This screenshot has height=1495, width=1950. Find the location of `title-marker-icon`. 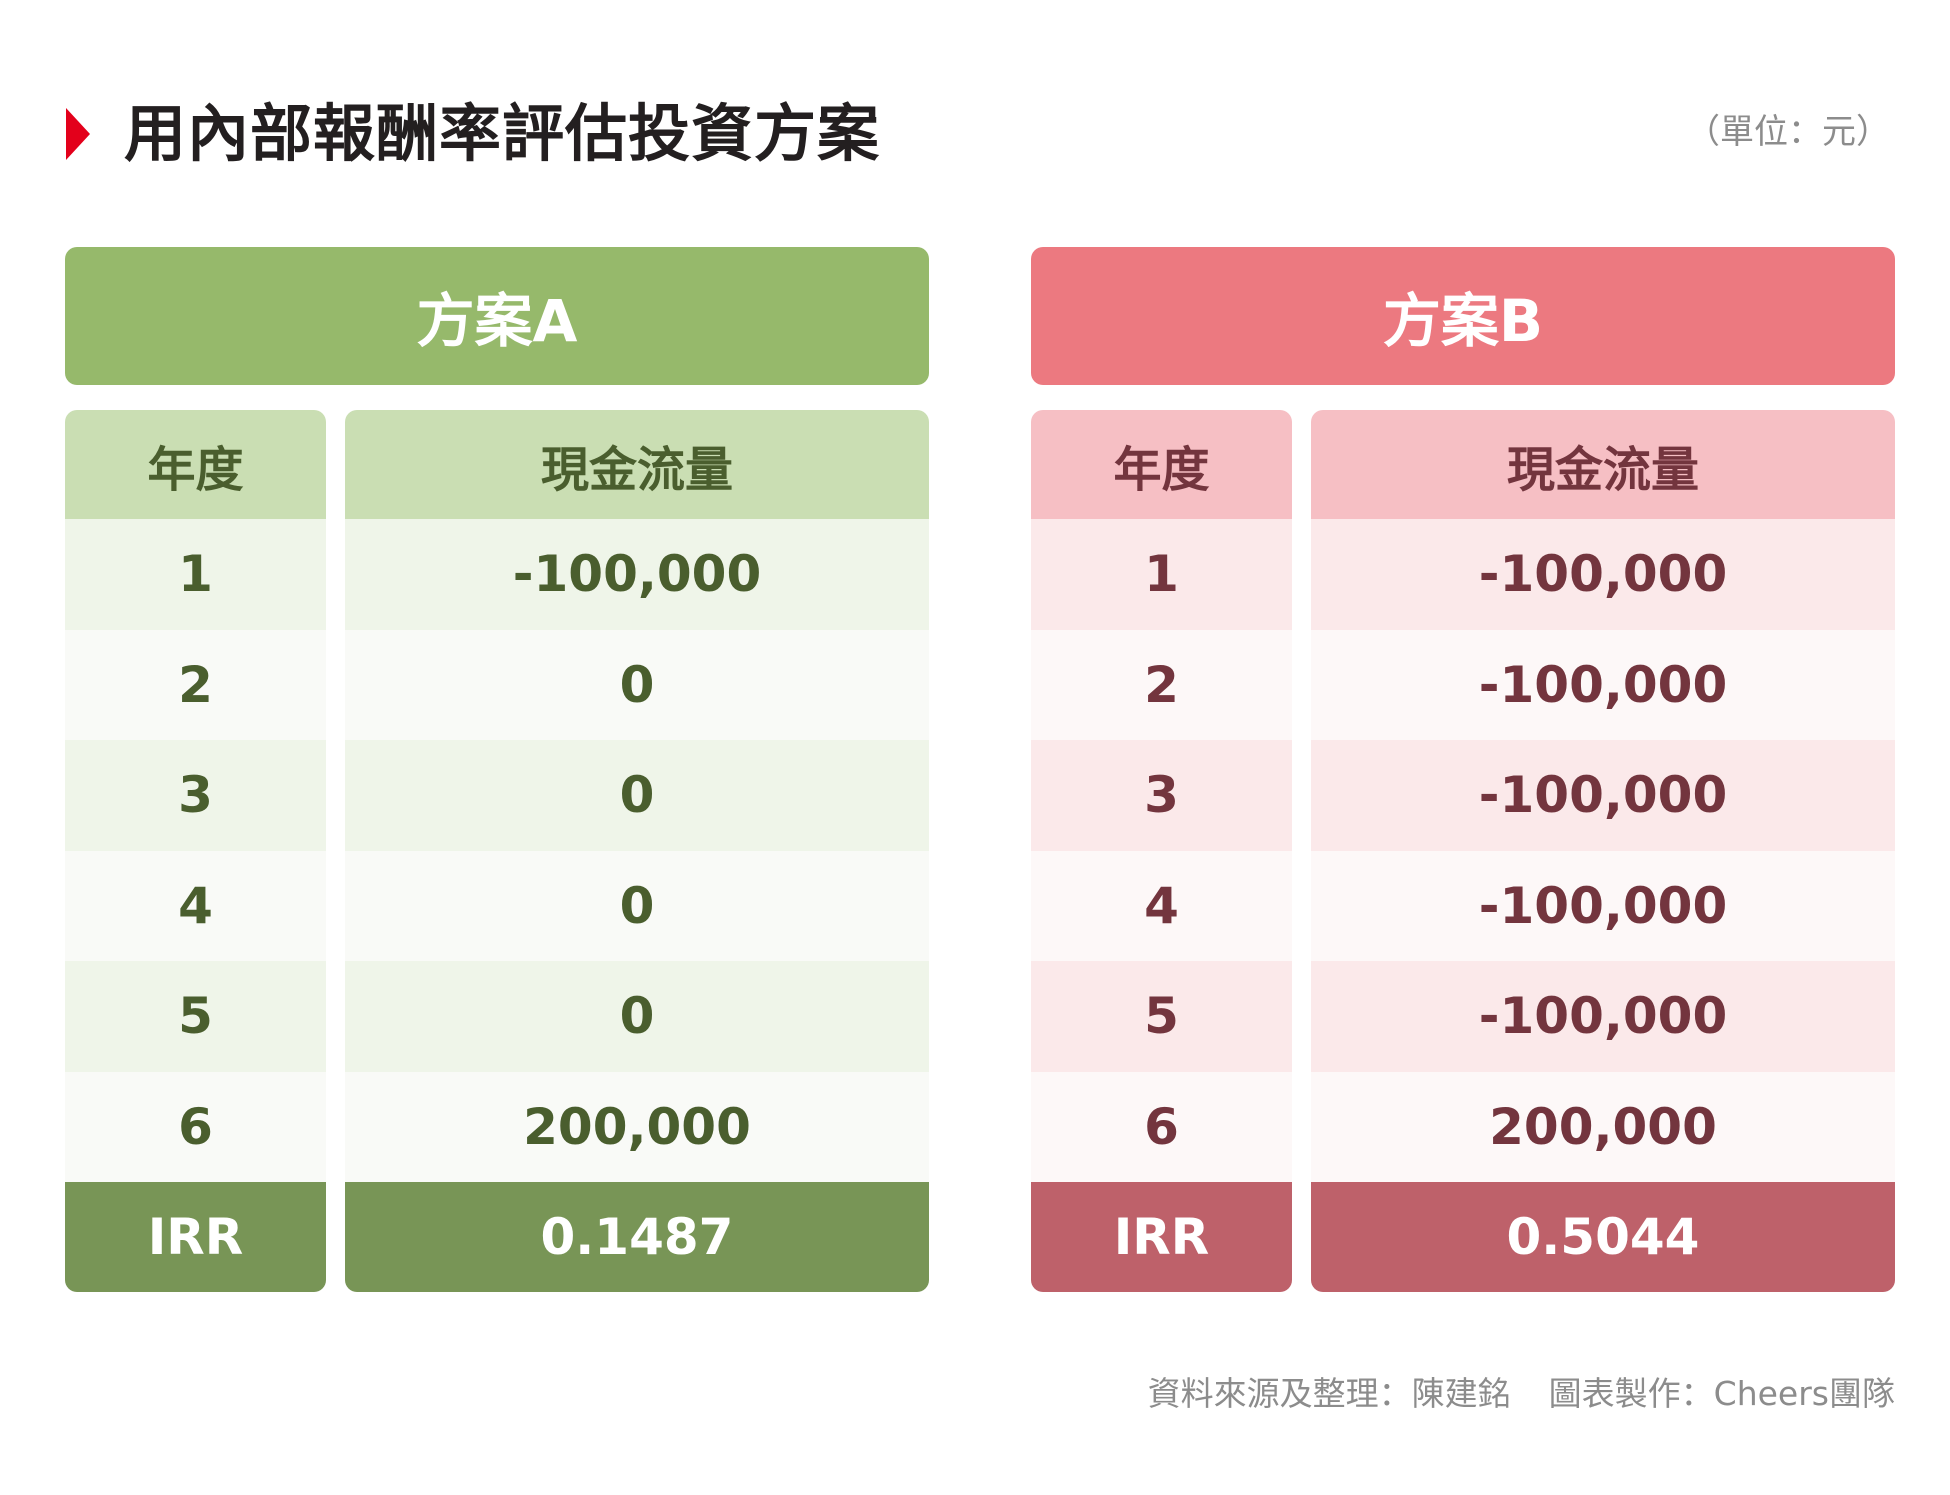

title-marker-icon is located at coordinates (78, 134).